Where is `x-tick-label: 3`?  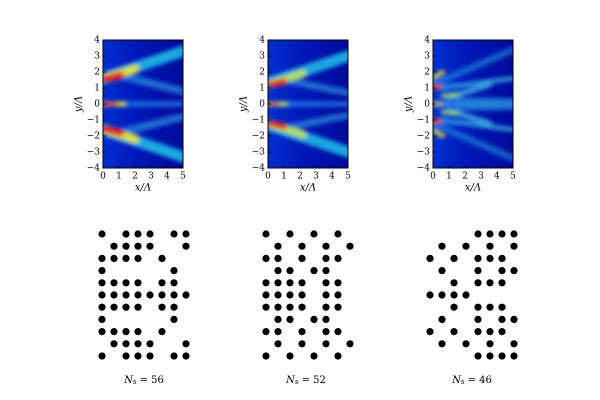
x-tick-label: 3 is located at coordinates (481, 177).